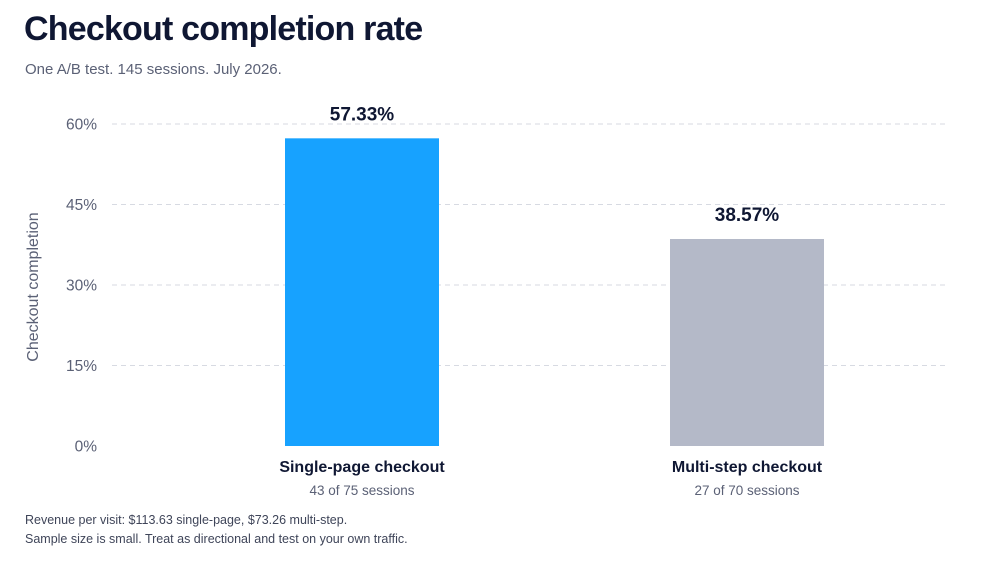 Image resolution: width=1000 pixels, height=563 pixels. Describe the element at coordinates (746, 490) in the screenshot. I see `x-category-sublabel: 27 of 70 sessions` at that location.